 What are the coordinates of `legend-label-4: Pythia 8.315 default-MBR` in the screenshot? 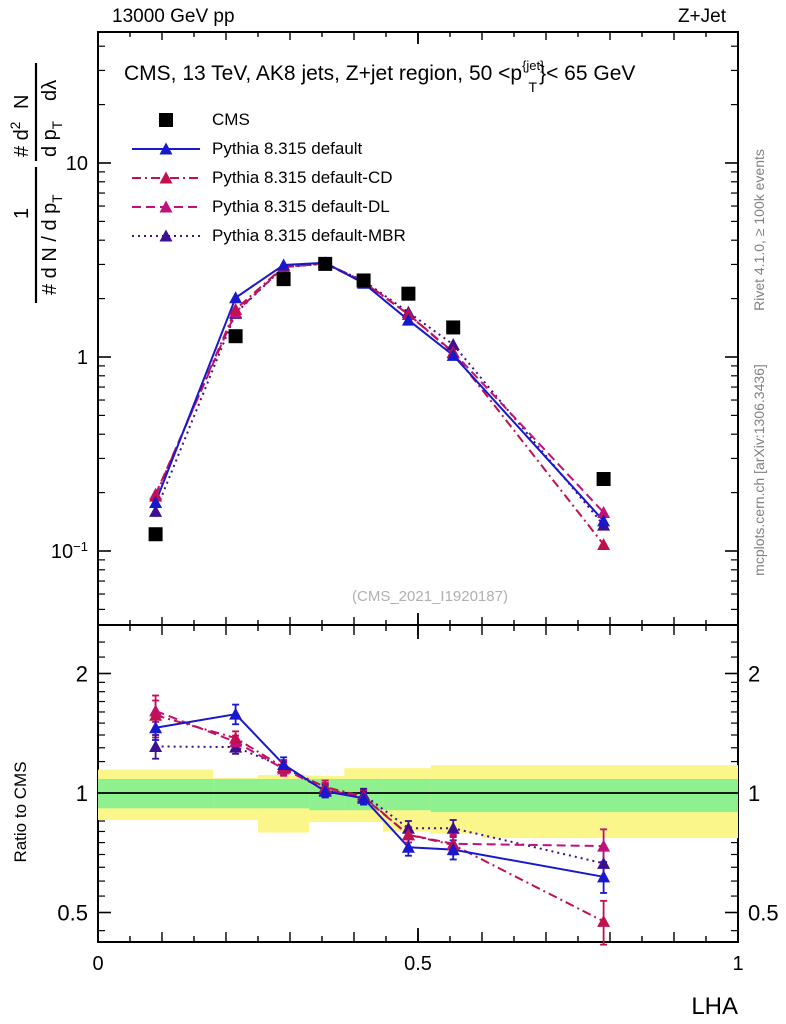 It's located at (309, 235).